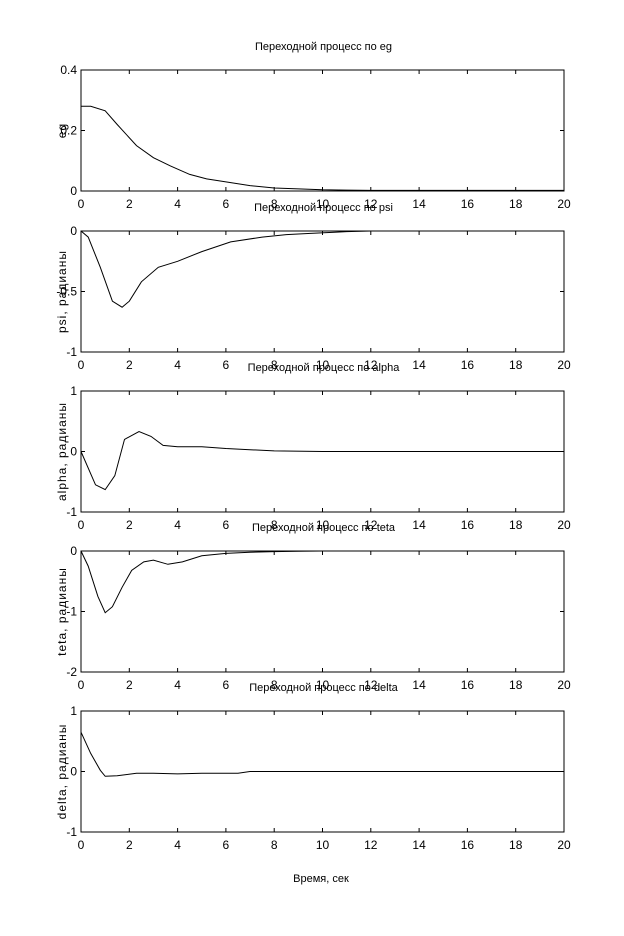 The width and height of the screenshot is (624, 936). I want to click on y-axis-label: delta, радианы, so click(62, 772).